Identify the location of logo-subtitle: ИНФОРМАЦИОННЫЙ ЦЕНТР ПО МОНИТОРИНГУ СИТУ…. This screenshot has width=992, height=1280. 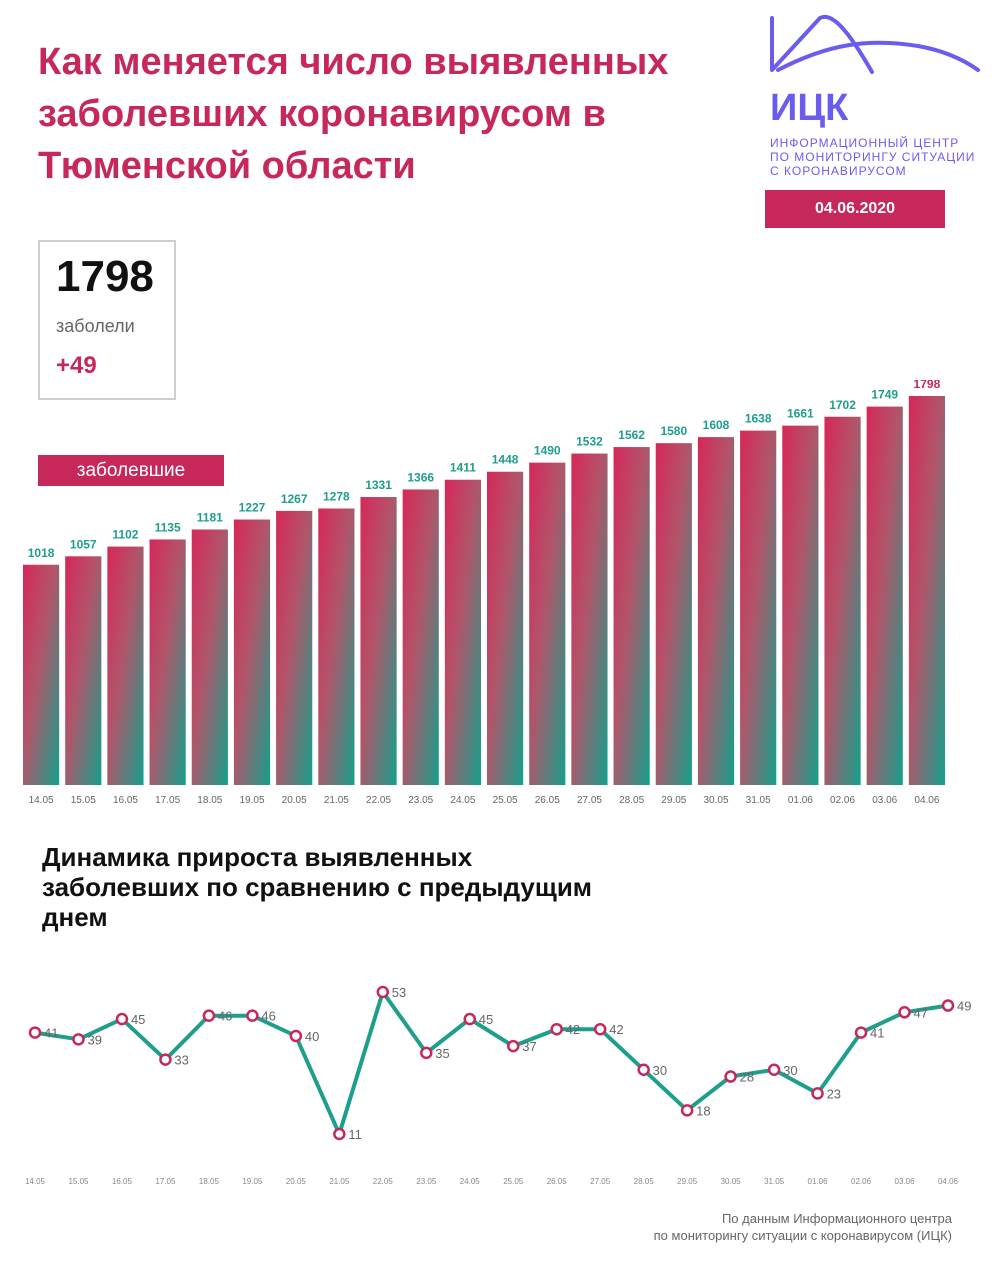
(872, 157).